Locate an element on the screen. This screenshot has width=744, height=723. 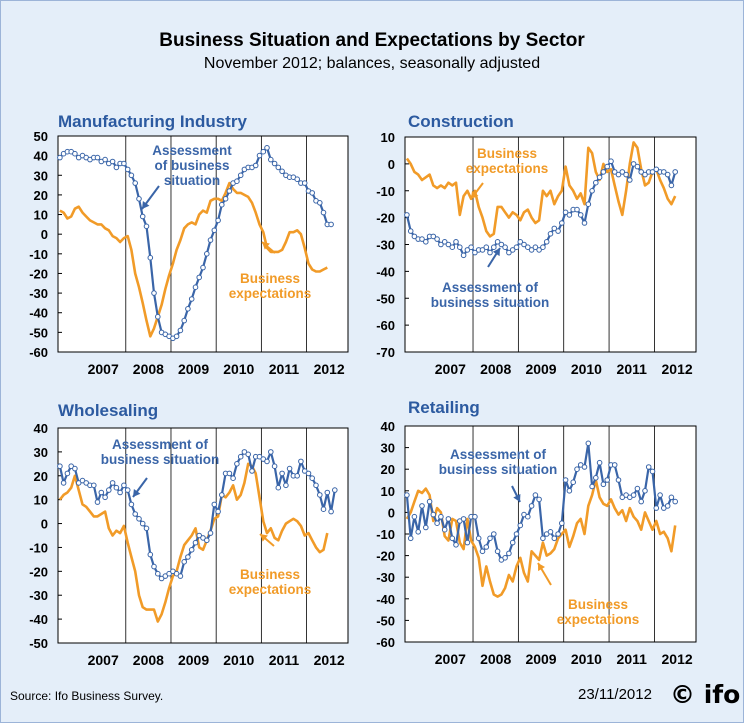
y-tick-label: -30 is located at coordinates (38, 595).